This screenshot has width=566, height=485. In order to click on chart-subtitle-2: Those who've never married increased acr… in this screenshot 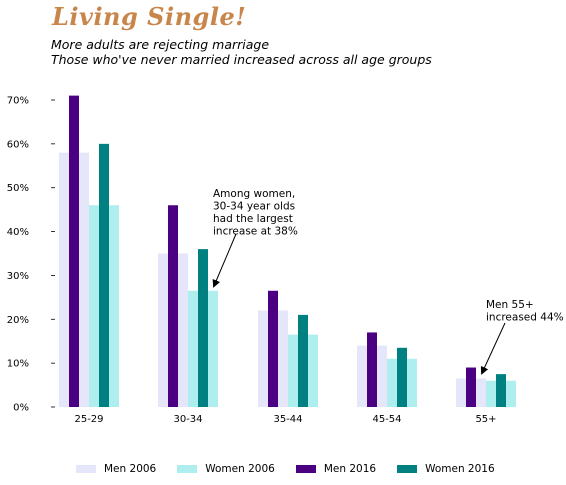, I will do `click(241, 59)`.